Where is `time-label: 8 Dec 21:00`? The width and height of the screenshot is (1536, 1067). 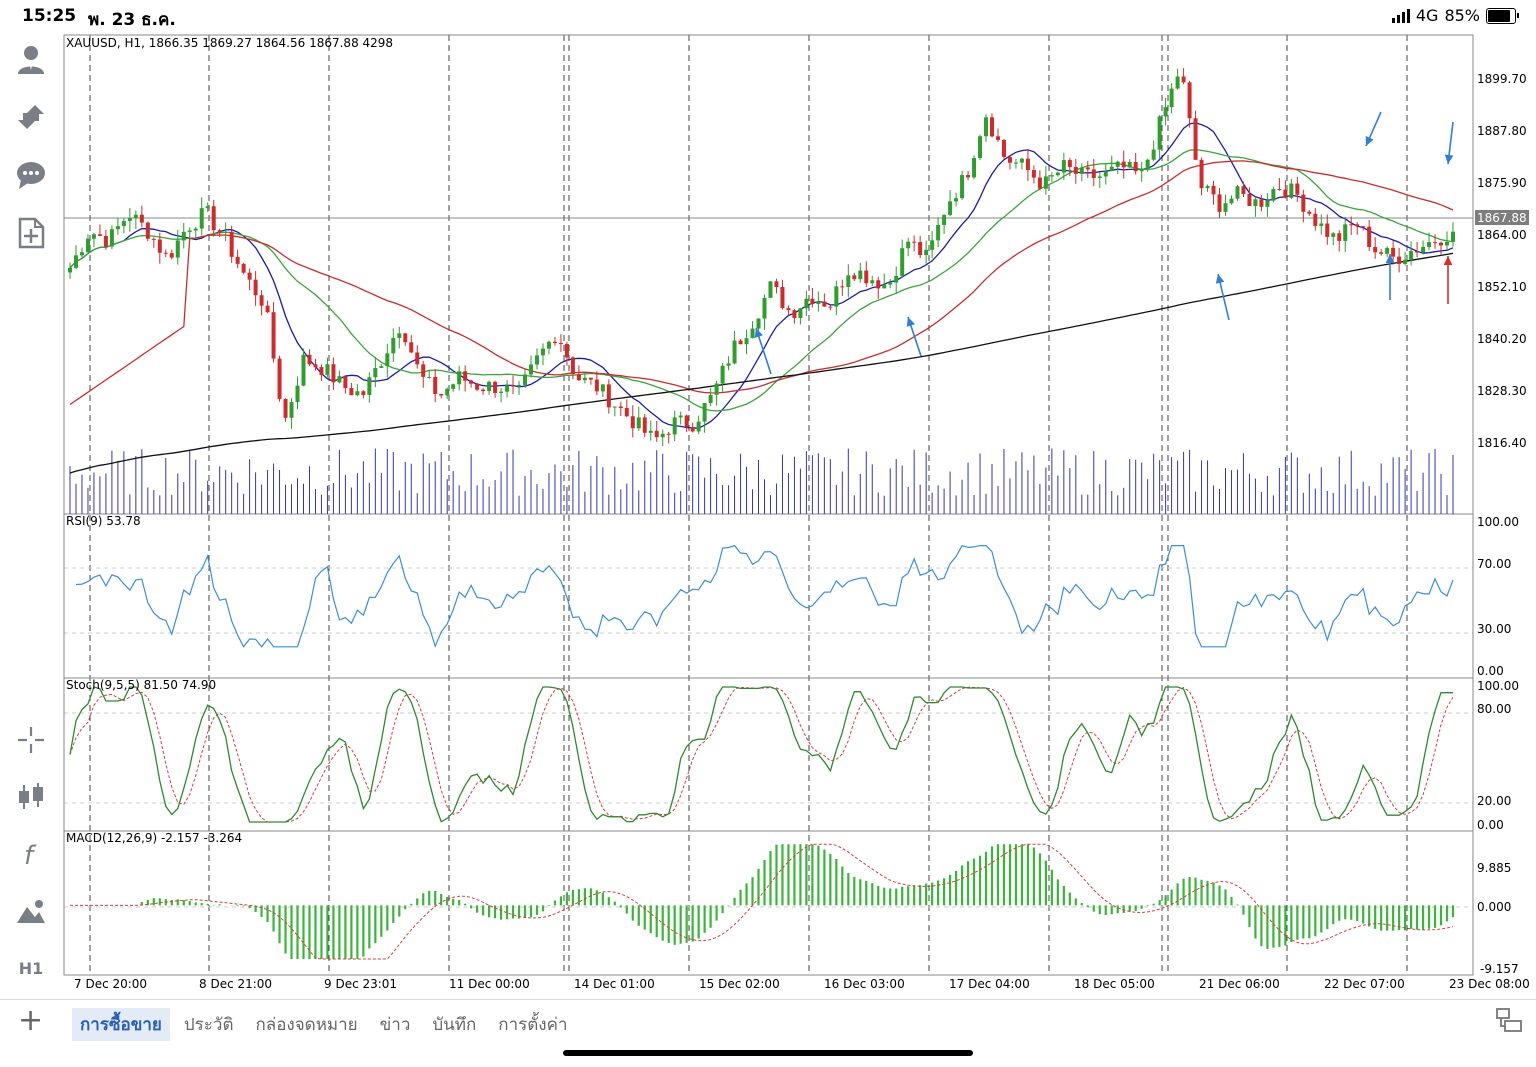 time-label: 8 Dec 21:00 is located at coordinates (235, 984).